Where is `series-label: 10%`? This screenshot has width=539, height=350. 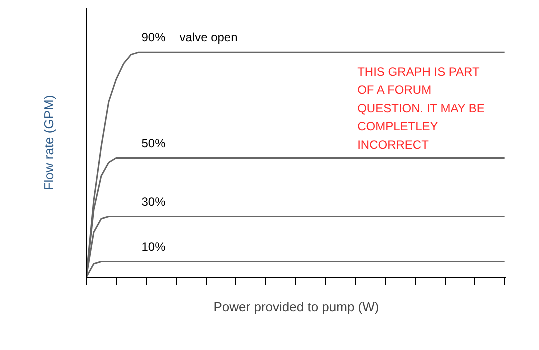 series-label: 10% is located at coordinates (154, 247).